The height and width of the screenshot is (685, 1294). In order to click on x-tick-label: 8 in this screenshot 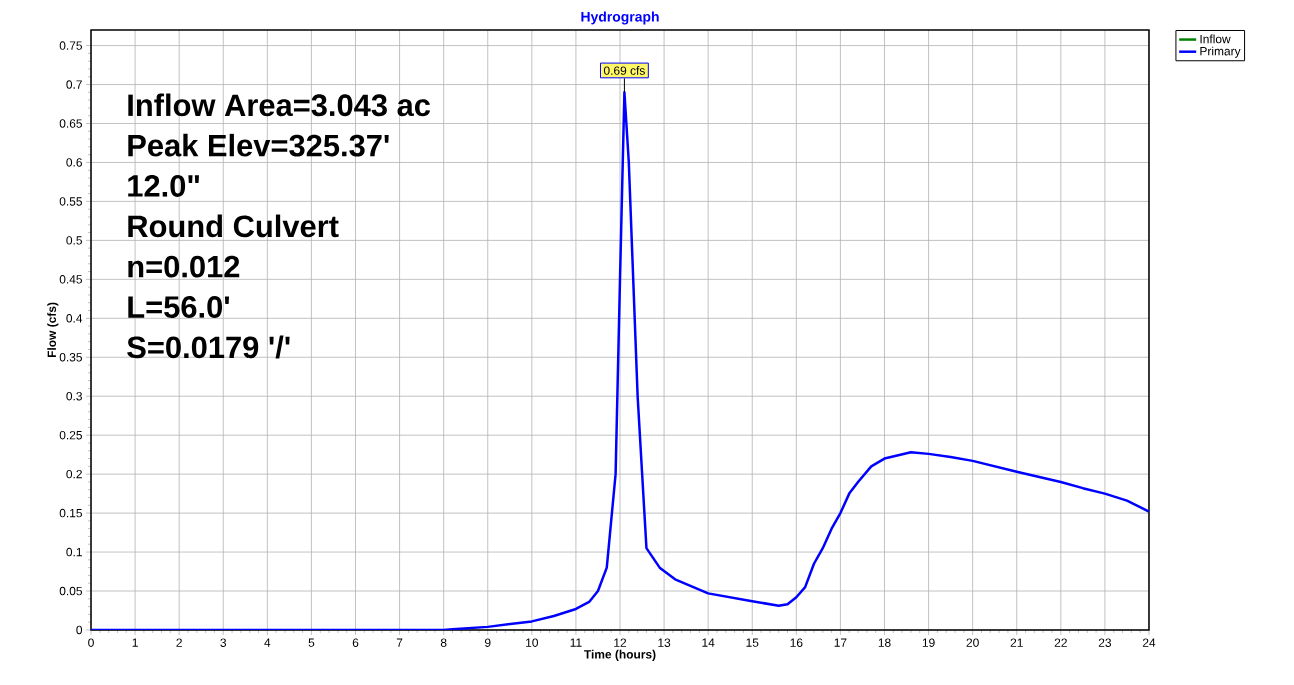, I will do `click(443, 642)`.